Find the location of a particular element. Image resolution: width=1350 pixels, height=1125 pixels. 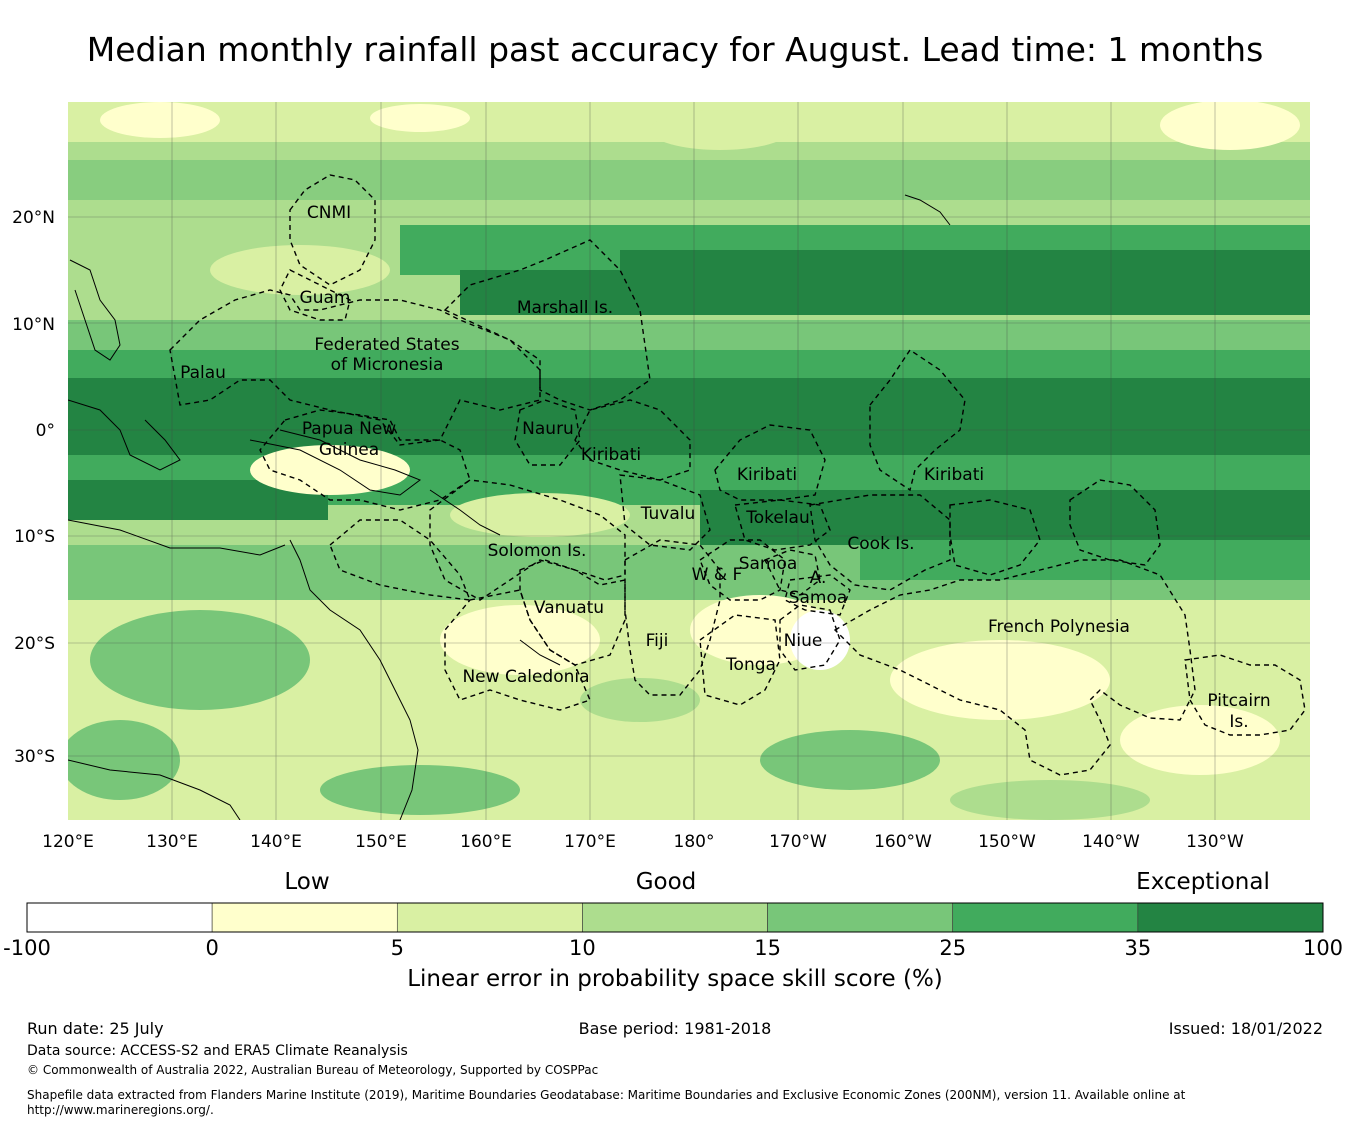

colorbar-tick-label: -100 is located at coordinates (27, 948).